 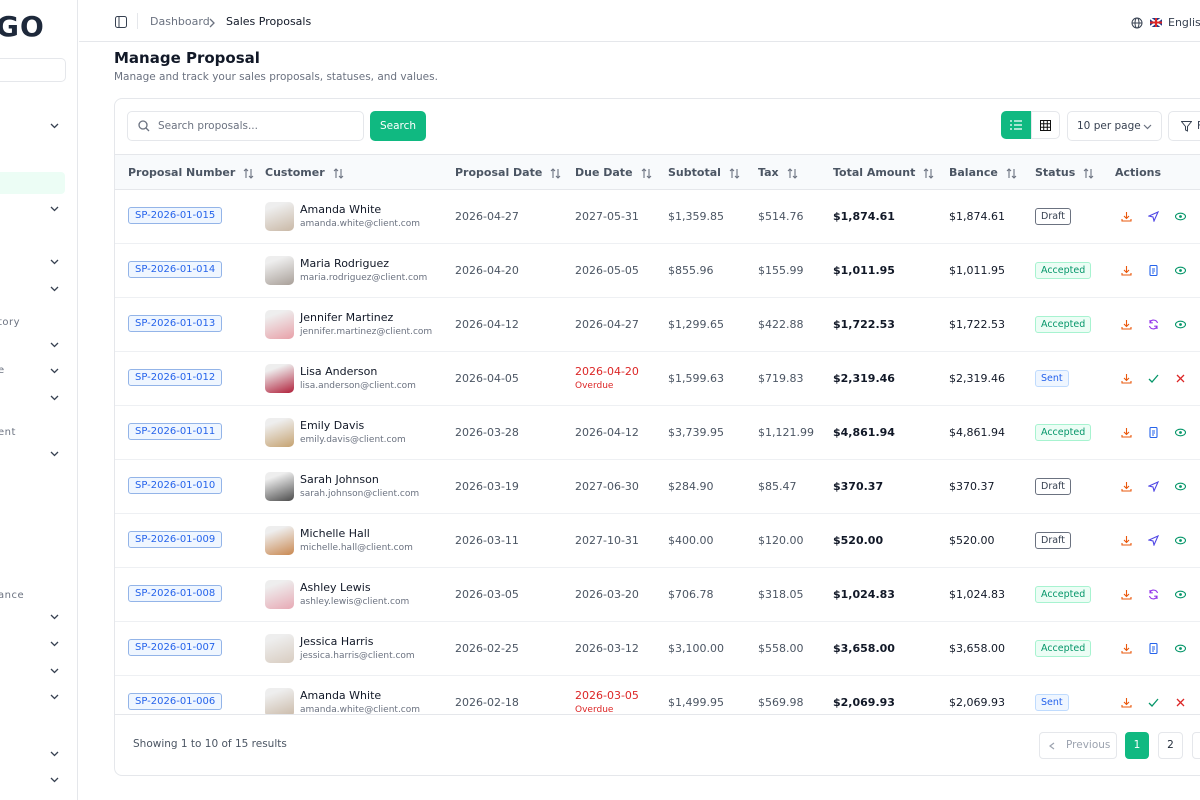 I want to click on page-button: 1, so click(x=1137, y=745).